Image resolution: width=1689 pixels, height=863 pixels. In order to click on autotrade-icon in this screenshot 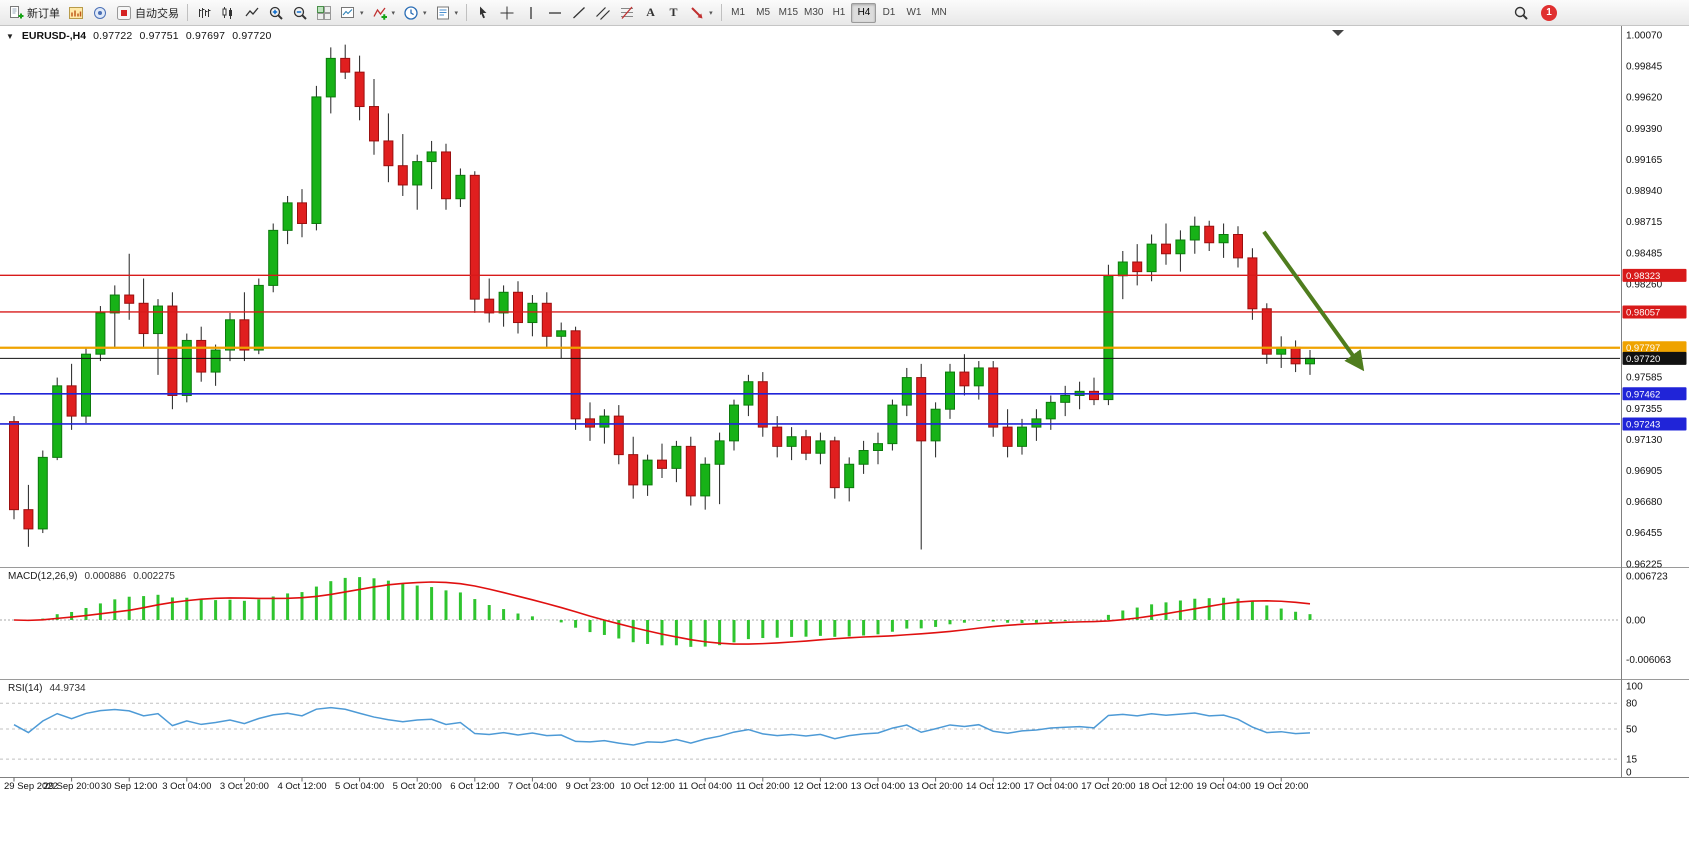, I will do `click(124, 12)`.